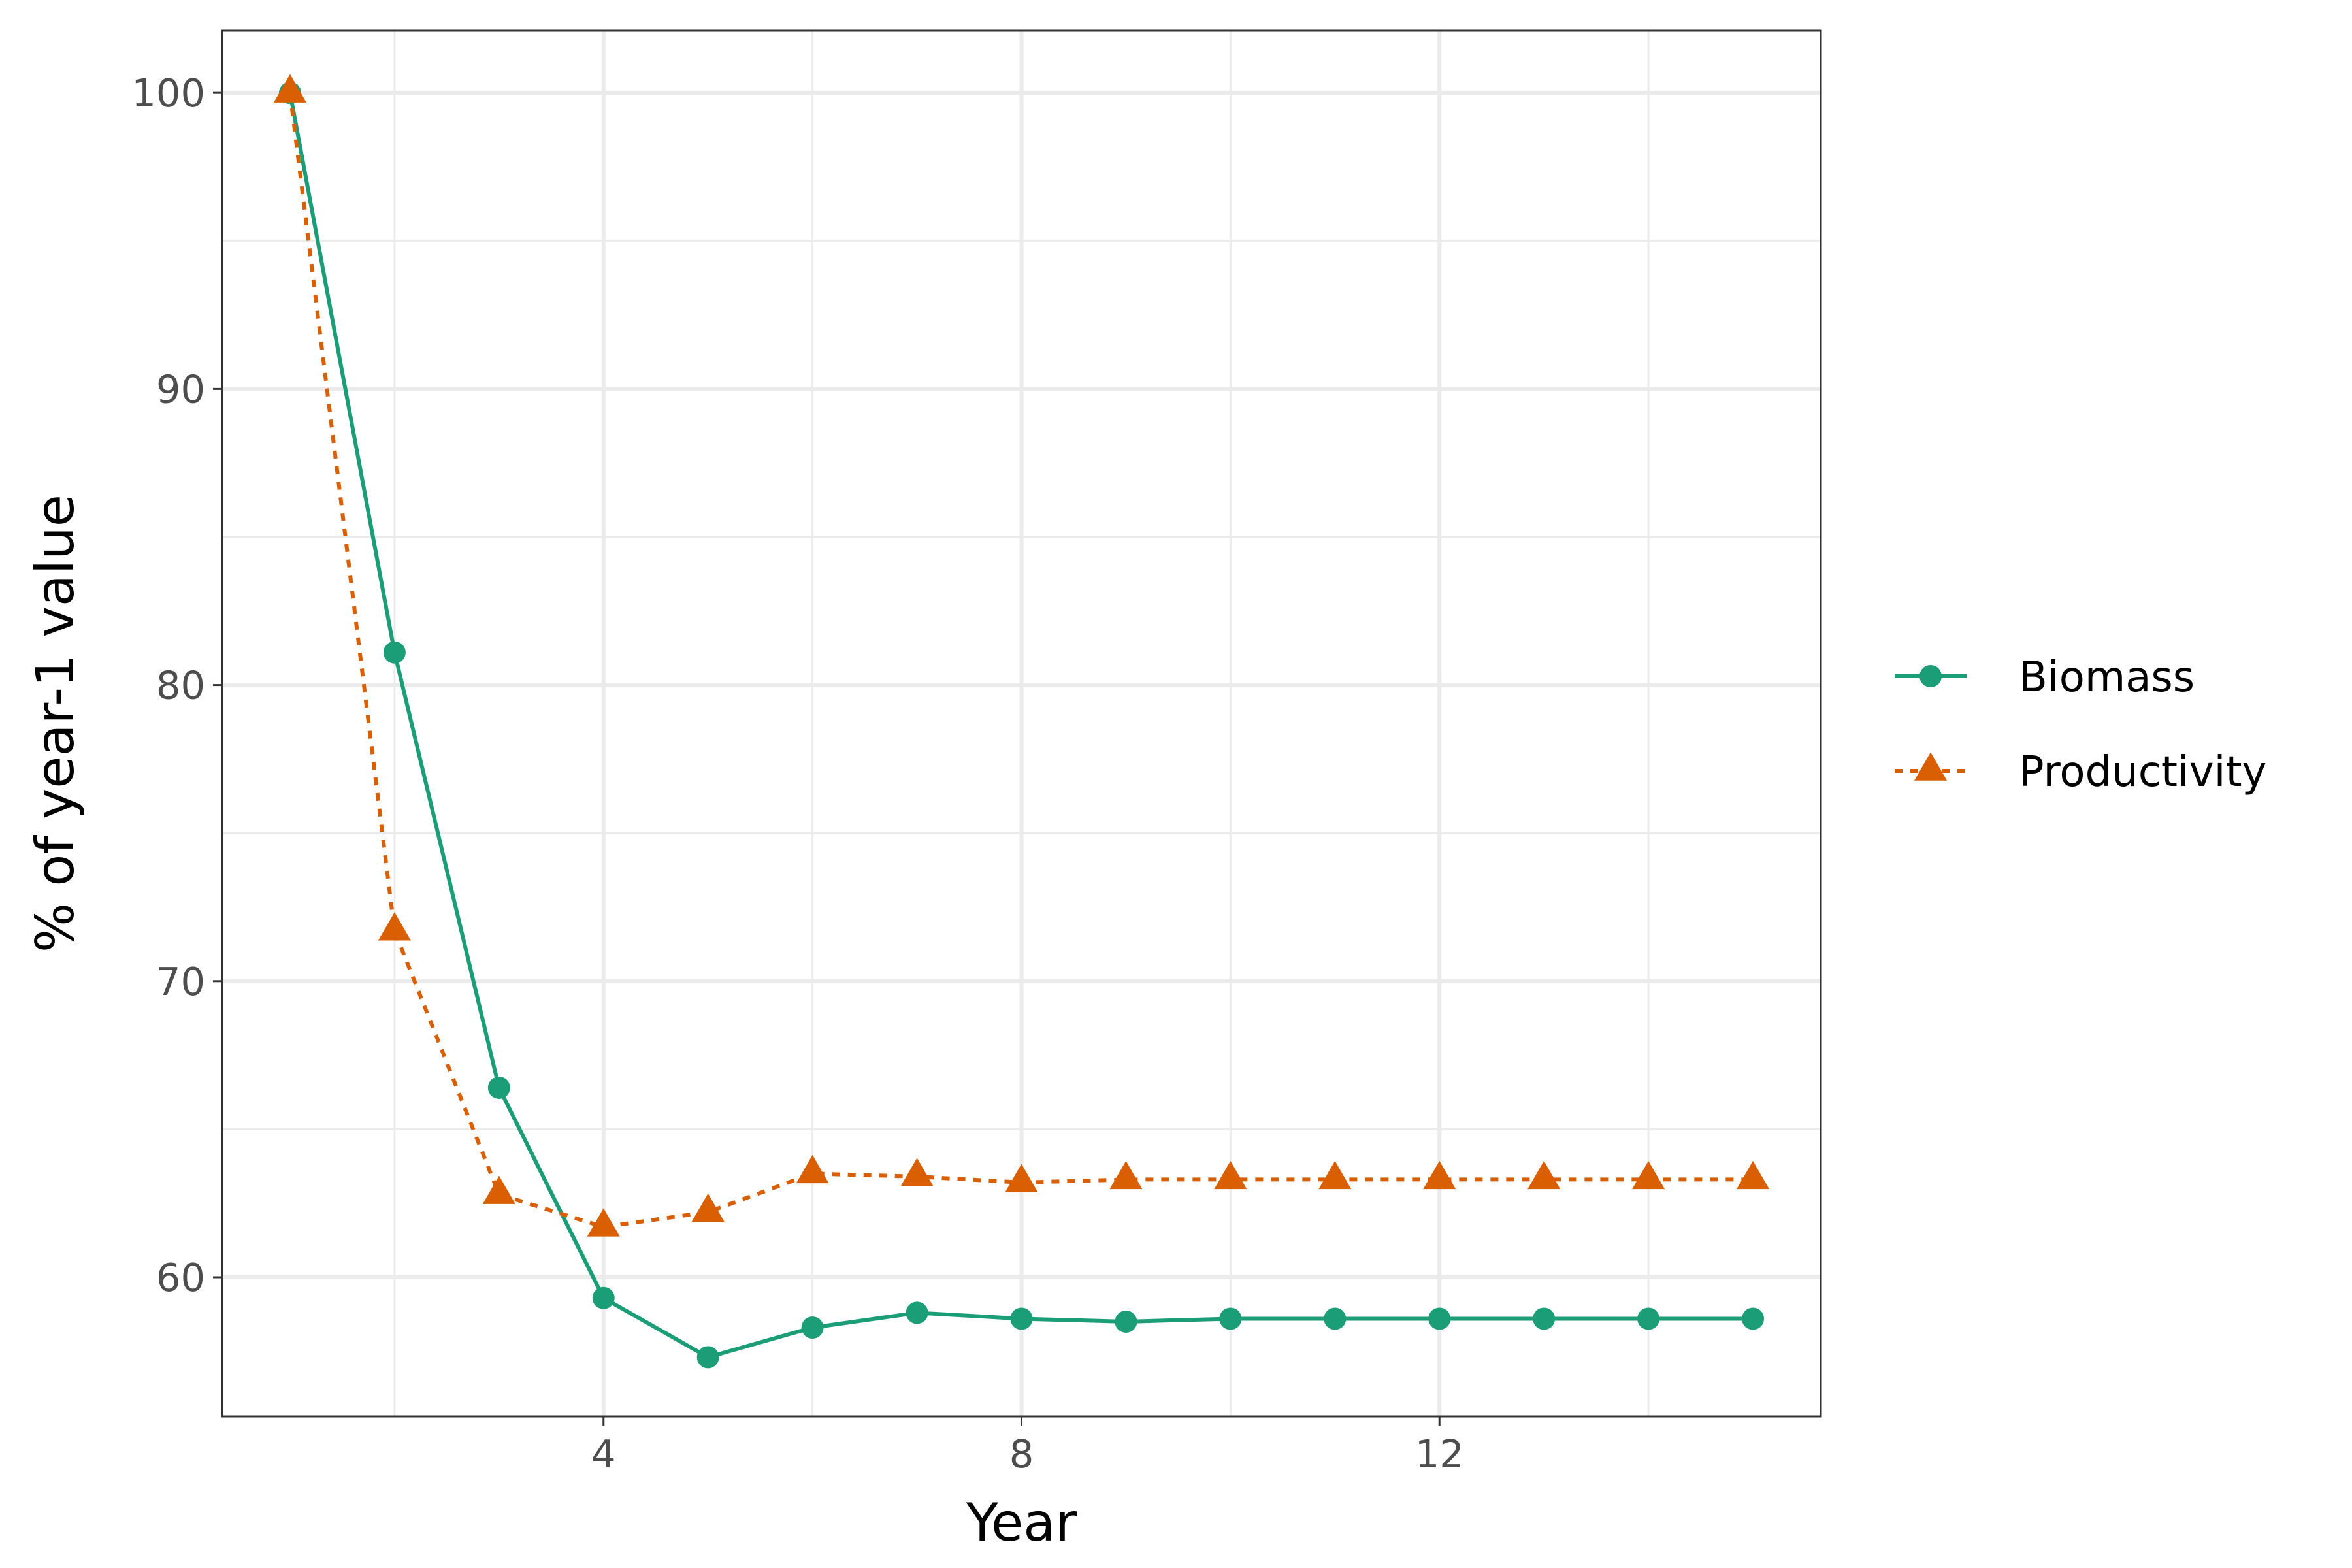 The height and width of the screenshot is (1568, 2352). Describe the element at coordinates (55, 724) in the screenshot. I see `y-axis-title: % of year-1 value` at that location.